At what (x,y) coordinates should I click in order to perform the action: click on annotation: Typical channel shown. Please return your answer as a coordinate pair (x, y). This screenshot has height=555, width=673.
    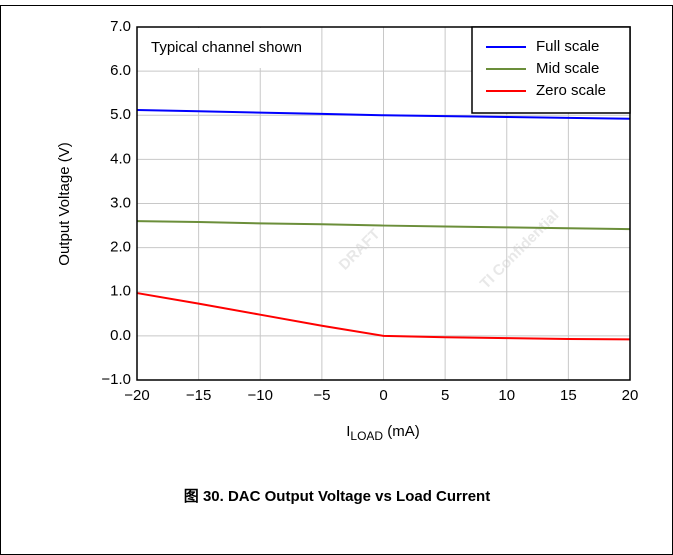
    Looking at the image, I should click on (226, 47).